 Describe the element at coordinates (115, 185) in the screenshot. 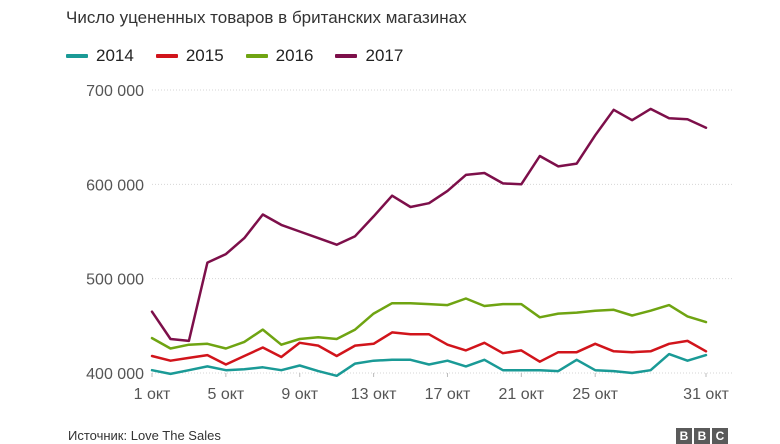

I see `y-tick-label: 600 000` at that location.